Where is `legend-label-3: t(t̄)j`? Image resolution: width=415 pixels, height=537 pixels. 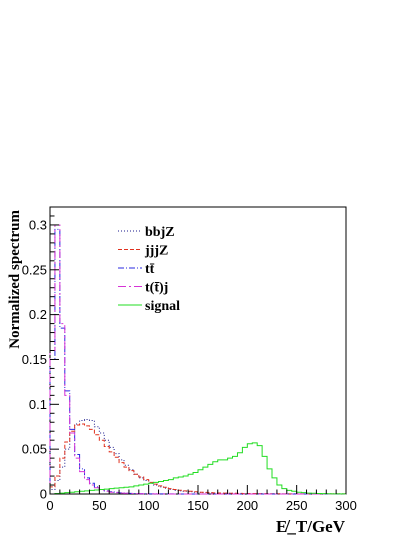 legend-label-3: t(t̄)j is located at coordinates (156, 288).